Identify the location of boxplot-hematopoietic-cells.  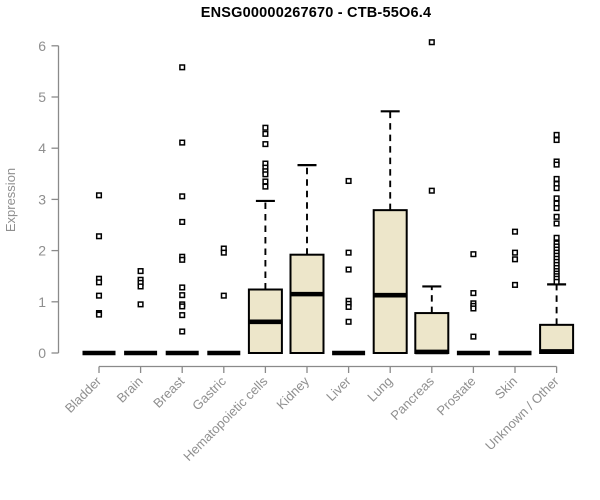
(265, 239).